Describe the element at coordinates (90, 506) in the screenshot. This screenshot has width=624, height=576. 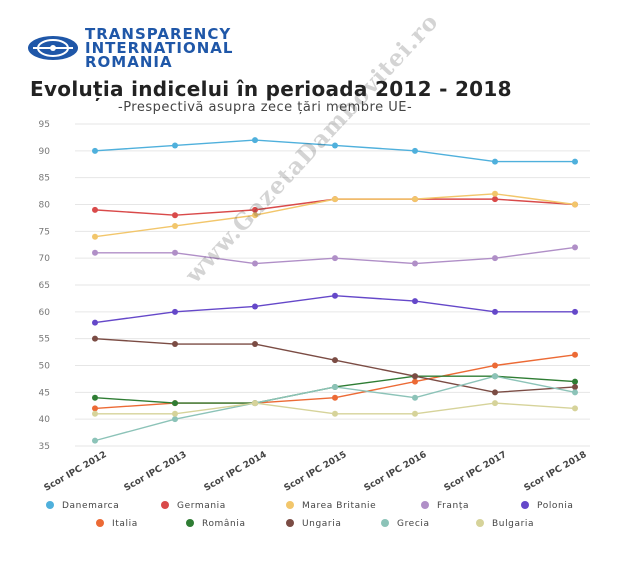
I see `legend-label: Danemarca` at that location.